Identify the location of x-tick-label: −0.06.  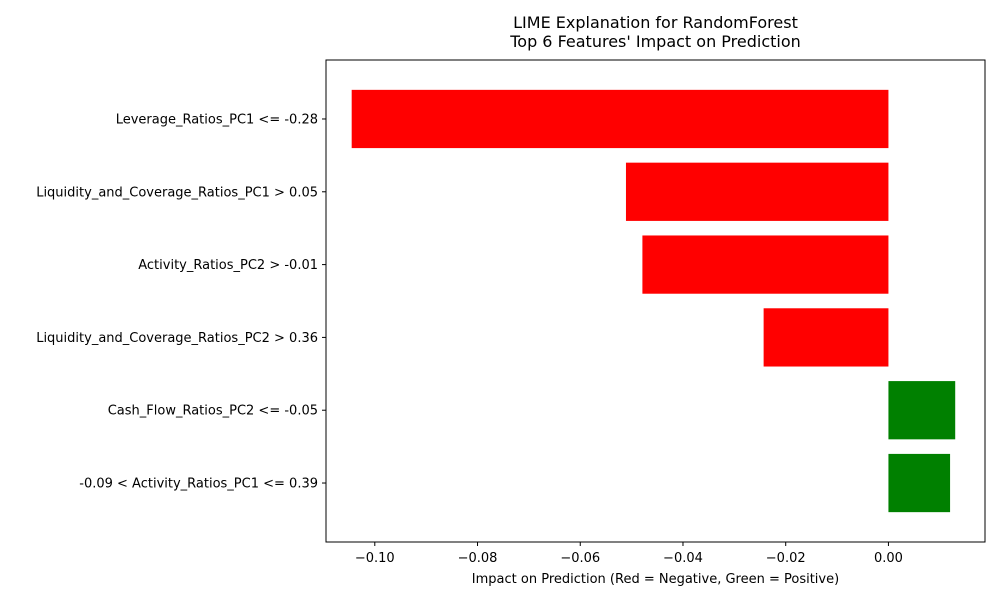
(580, 558).